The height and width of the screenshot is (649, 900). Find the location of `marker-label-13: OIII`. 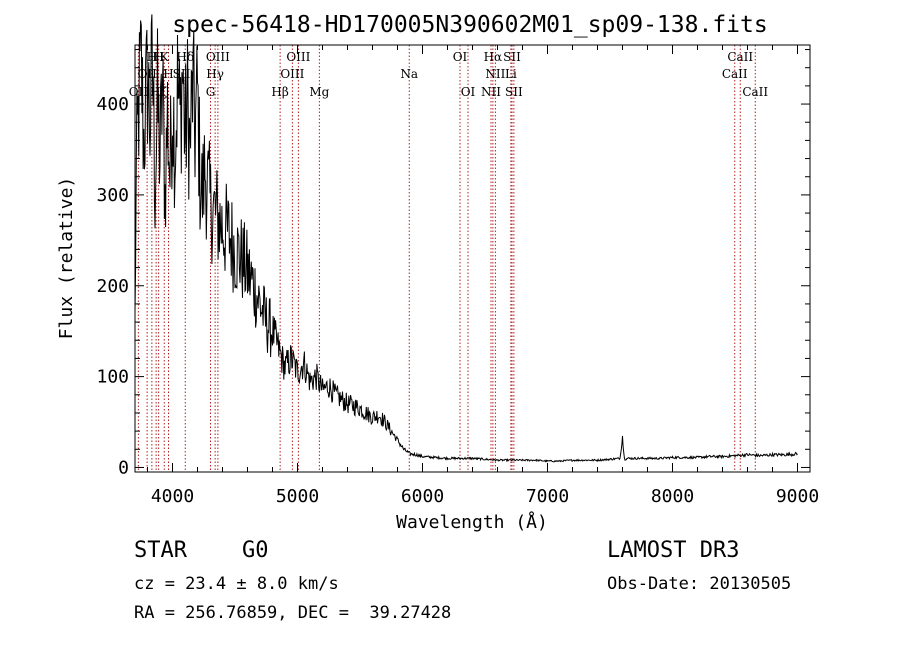

marker-label-13: OIII is located at coordinates (298, 57).